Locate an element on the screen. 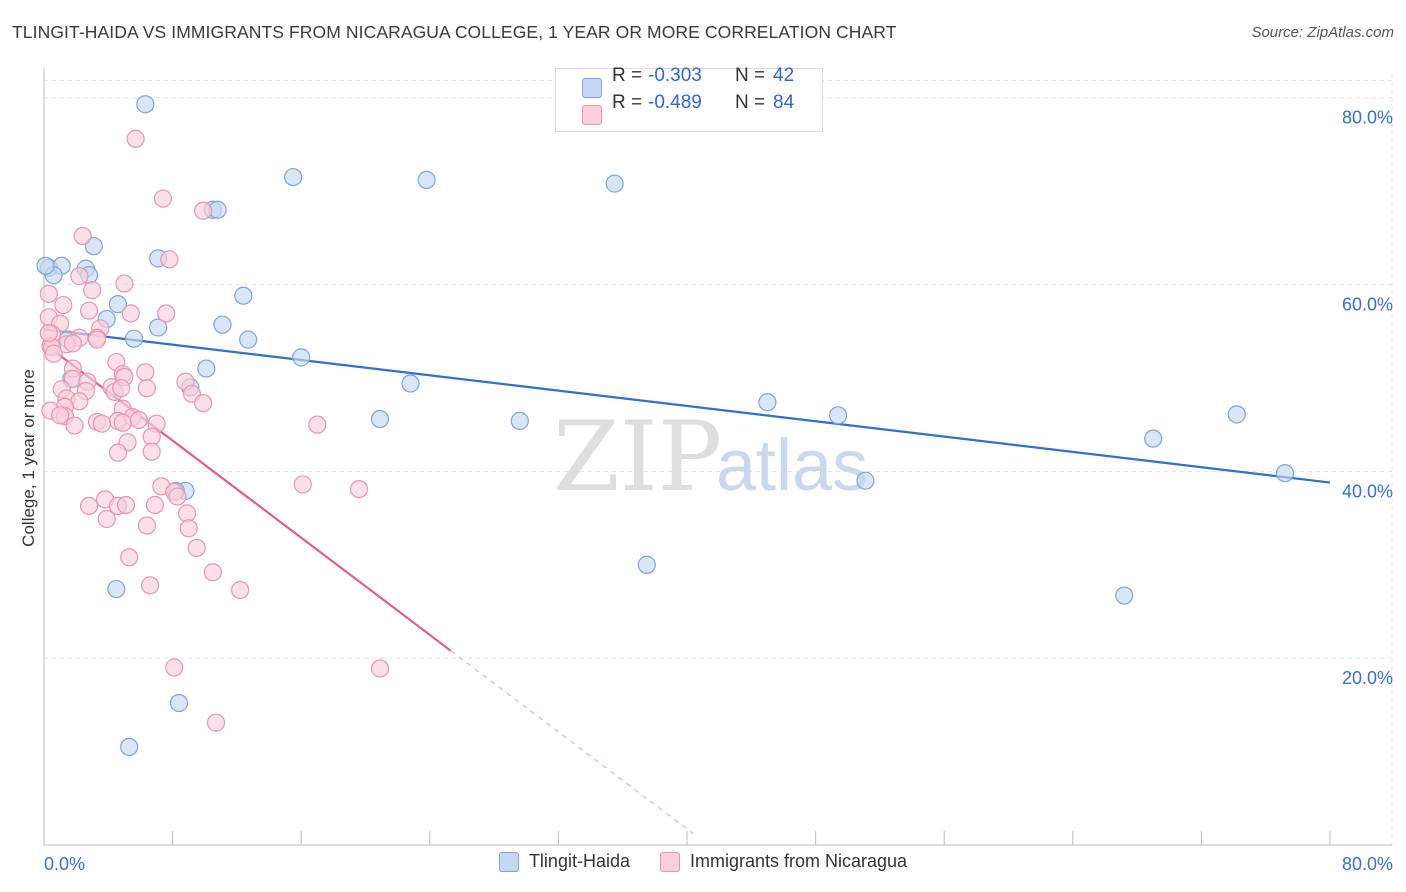  watermark-atlas: atlas is located at coordinates (792, 466).